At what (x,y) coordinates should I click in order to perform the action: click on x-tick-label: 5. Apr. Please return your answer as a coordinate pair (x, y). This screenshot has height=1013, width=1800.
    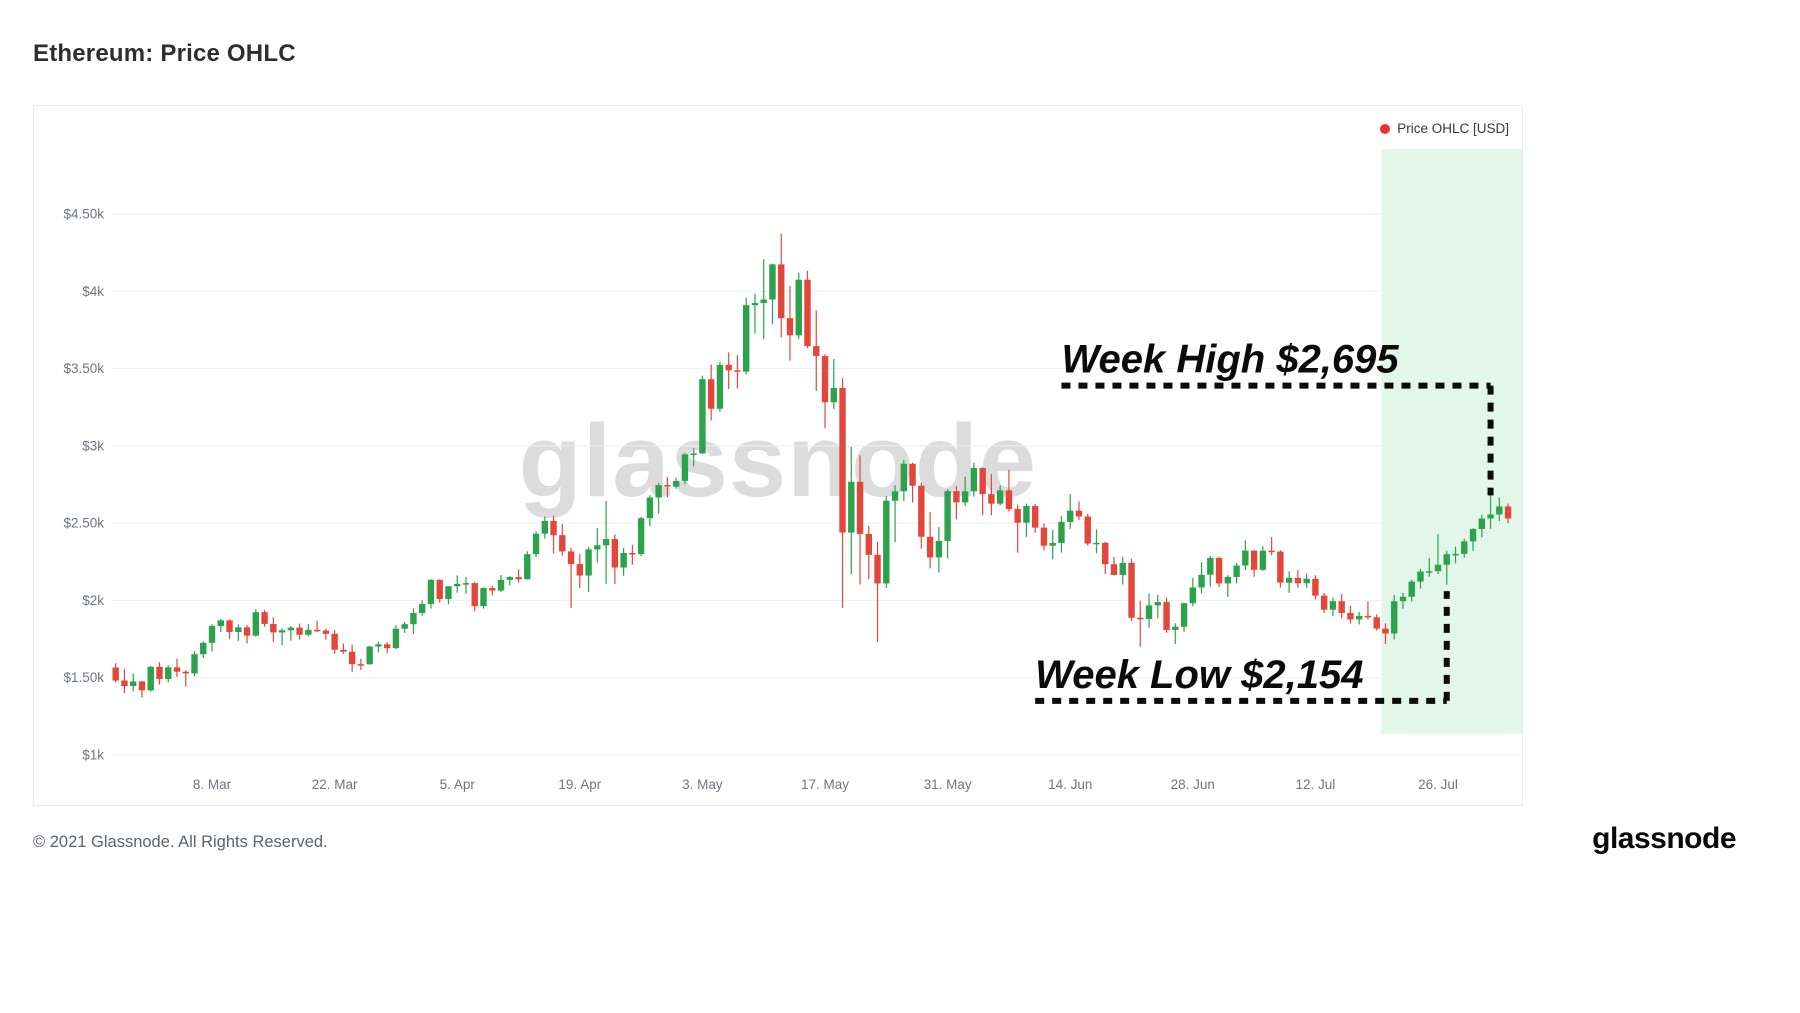
    Looking at the image, I should click on (458, 784).